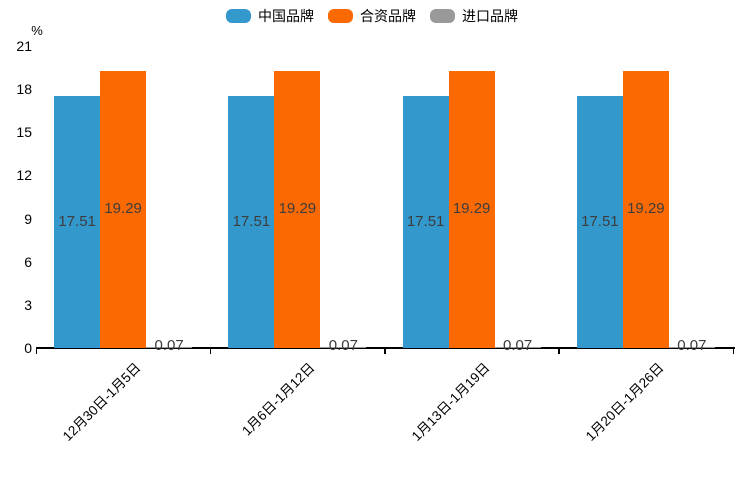  Describe the element at coordinates (24, 175) in the screenshot. I see `y-tick-label: 12` at that location.